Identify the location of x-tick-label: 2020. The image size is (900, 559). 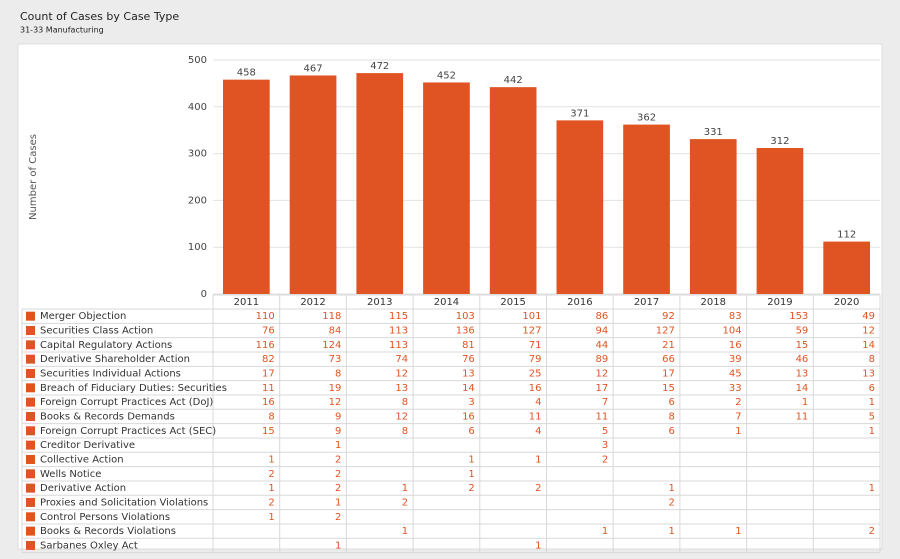
(846, 302).